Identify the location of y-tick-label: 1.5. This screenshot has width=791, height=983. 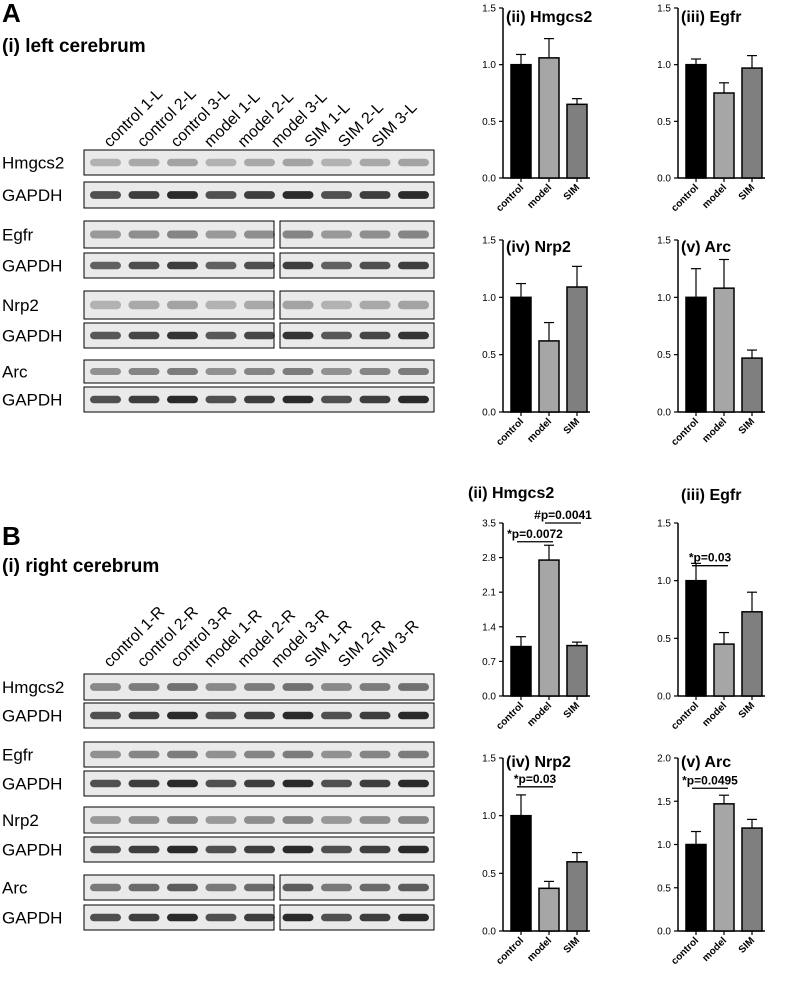
(664, 9).